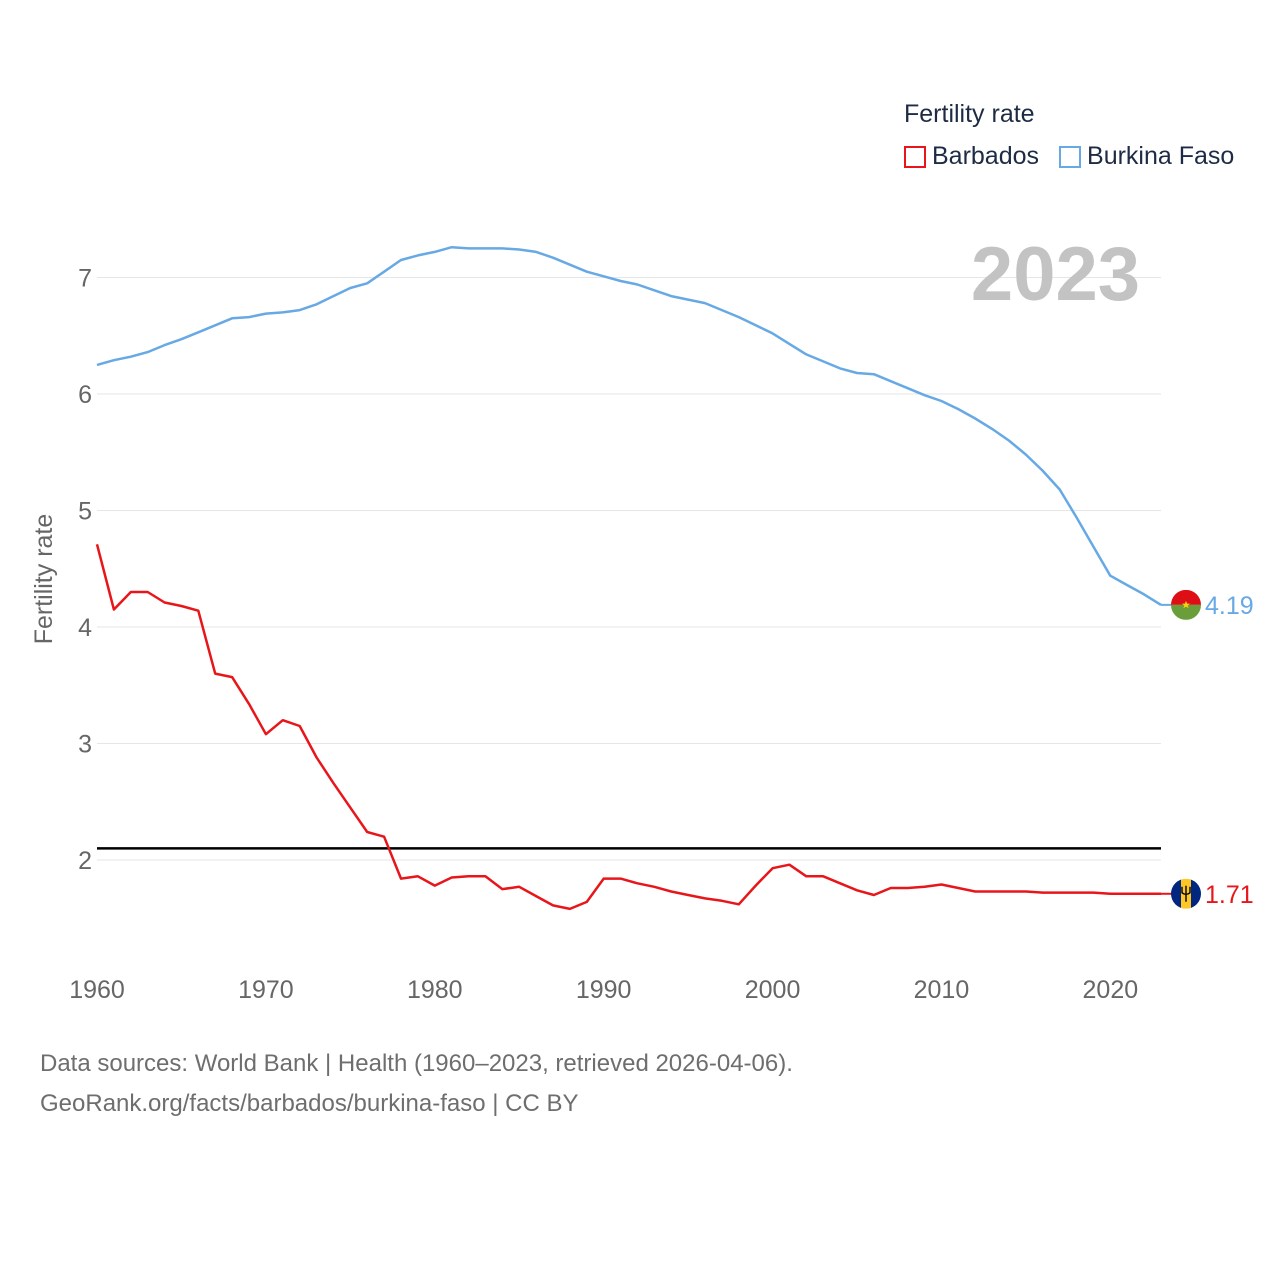 This screenshot has width=1280, height=1280. What do you see at coordinates (85, 279) in the screenshot?
I see `y-tick-label: 7` at bounding box center [85, 279].